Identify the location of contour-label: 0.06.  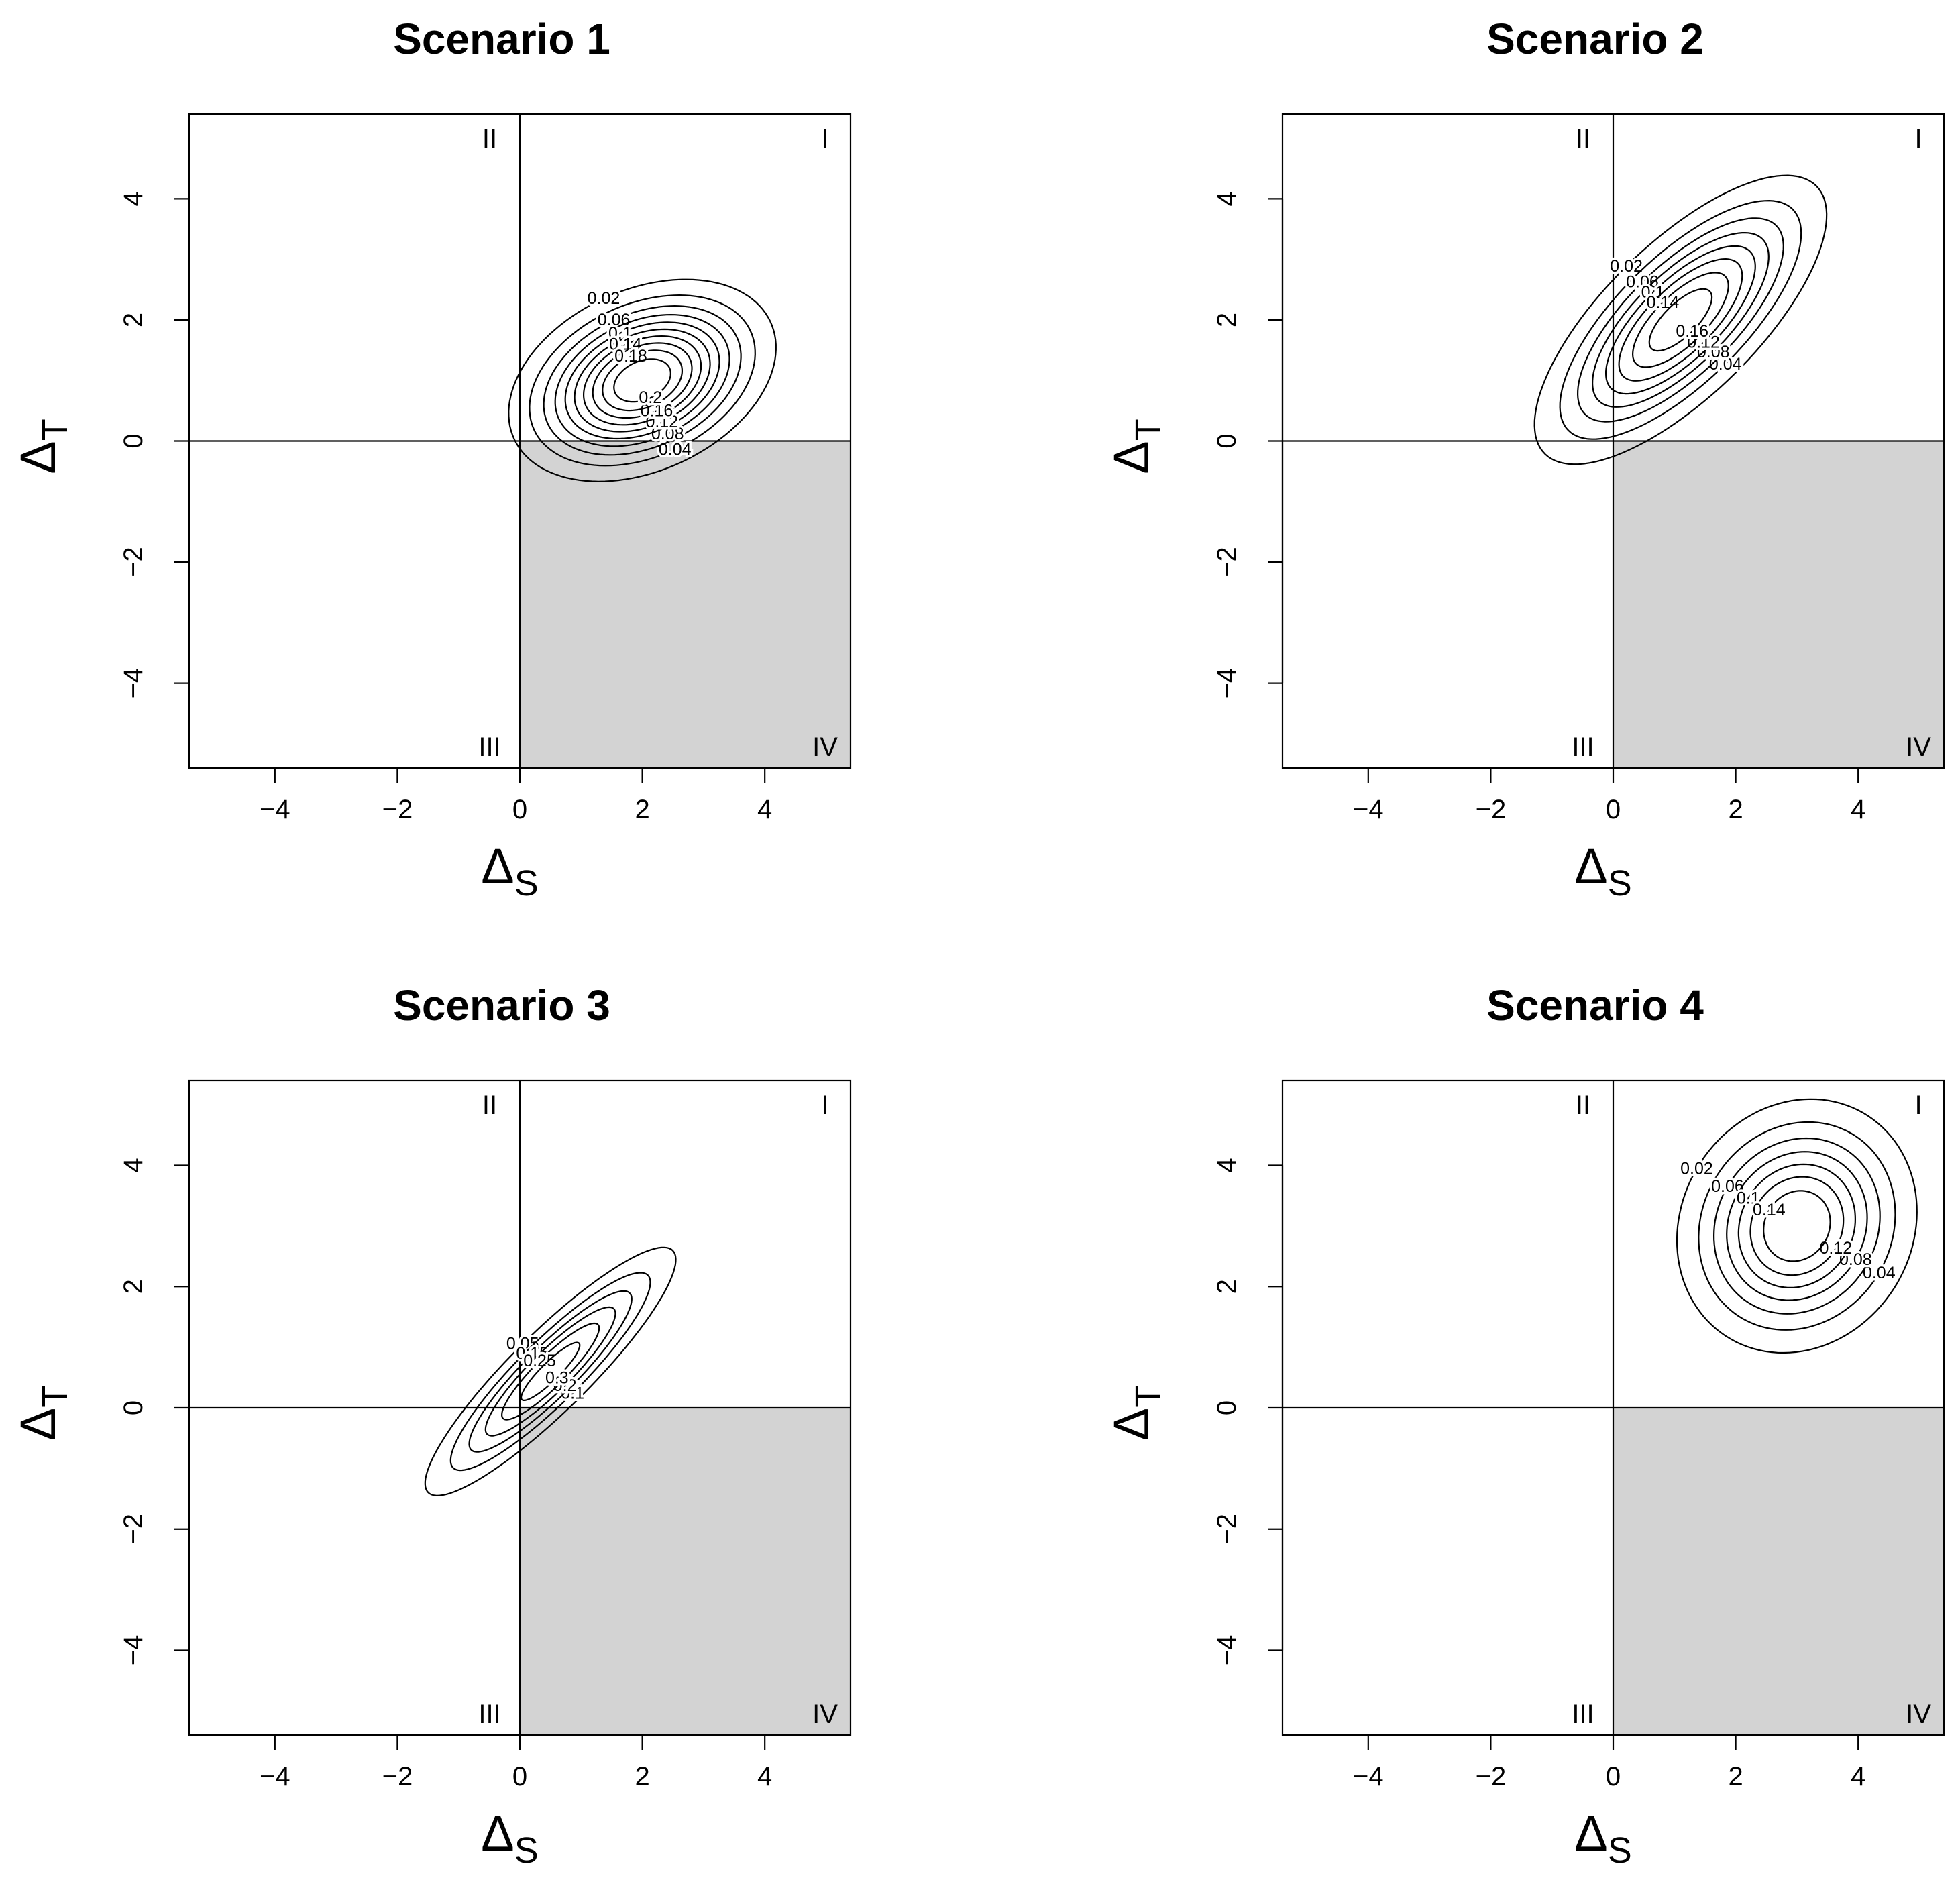
(614, 320).